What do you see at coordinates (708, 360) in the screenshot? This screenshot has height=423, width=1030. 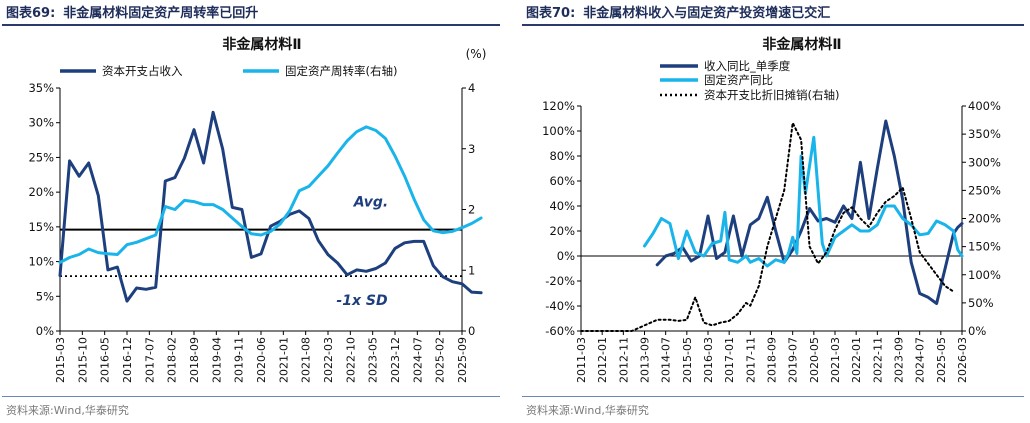 I see `x-tick-label: 2016-03` at bounding box center [708, 360].